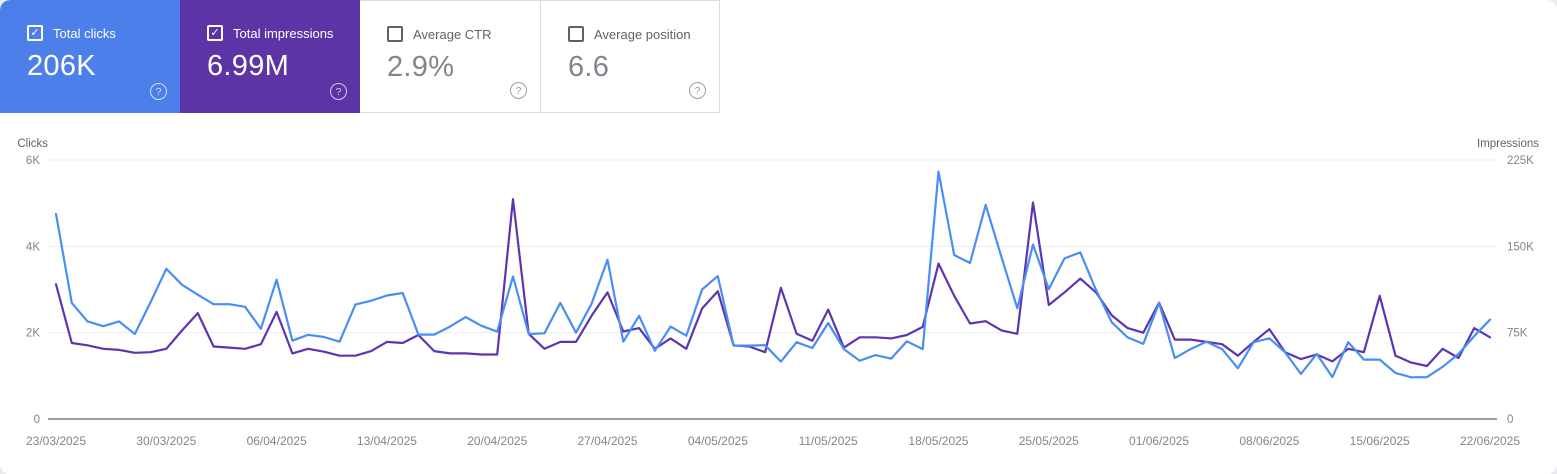  What do you see at coordinates (277, 441) in the screenshot?
I see `x-axis-date-label: 06/04/2025` at bounding box center [277, 441].